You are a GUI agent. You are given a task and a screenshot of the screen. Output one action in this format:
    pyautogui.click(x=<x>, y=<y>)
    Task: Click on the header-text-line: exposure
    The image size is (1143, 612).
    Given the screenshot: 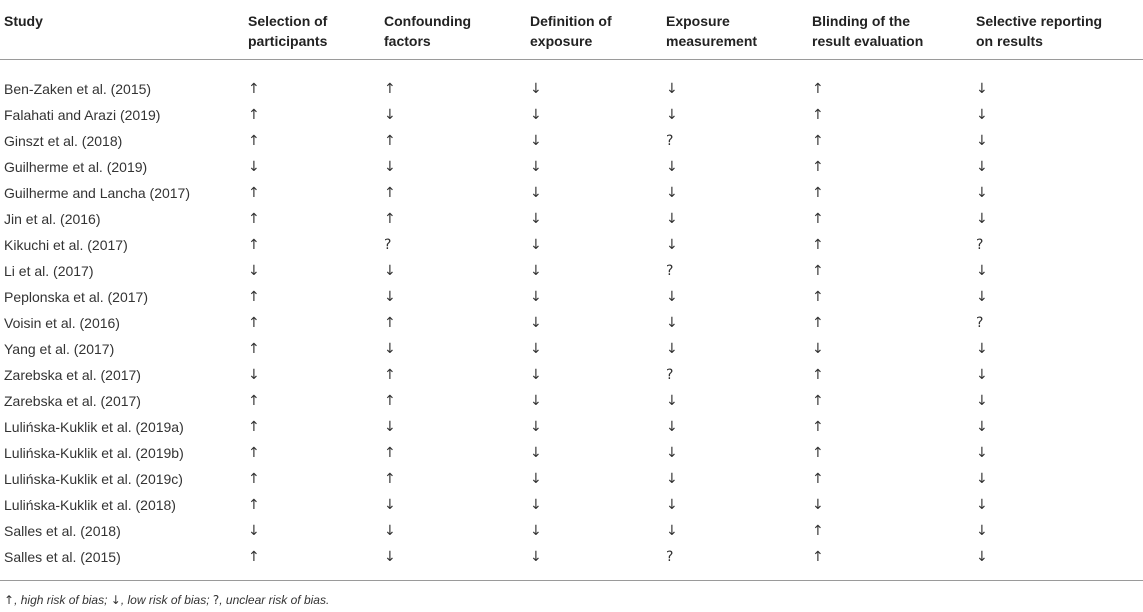 What is the action you would take?
    pyautogui.click(x=561, y=41)
    